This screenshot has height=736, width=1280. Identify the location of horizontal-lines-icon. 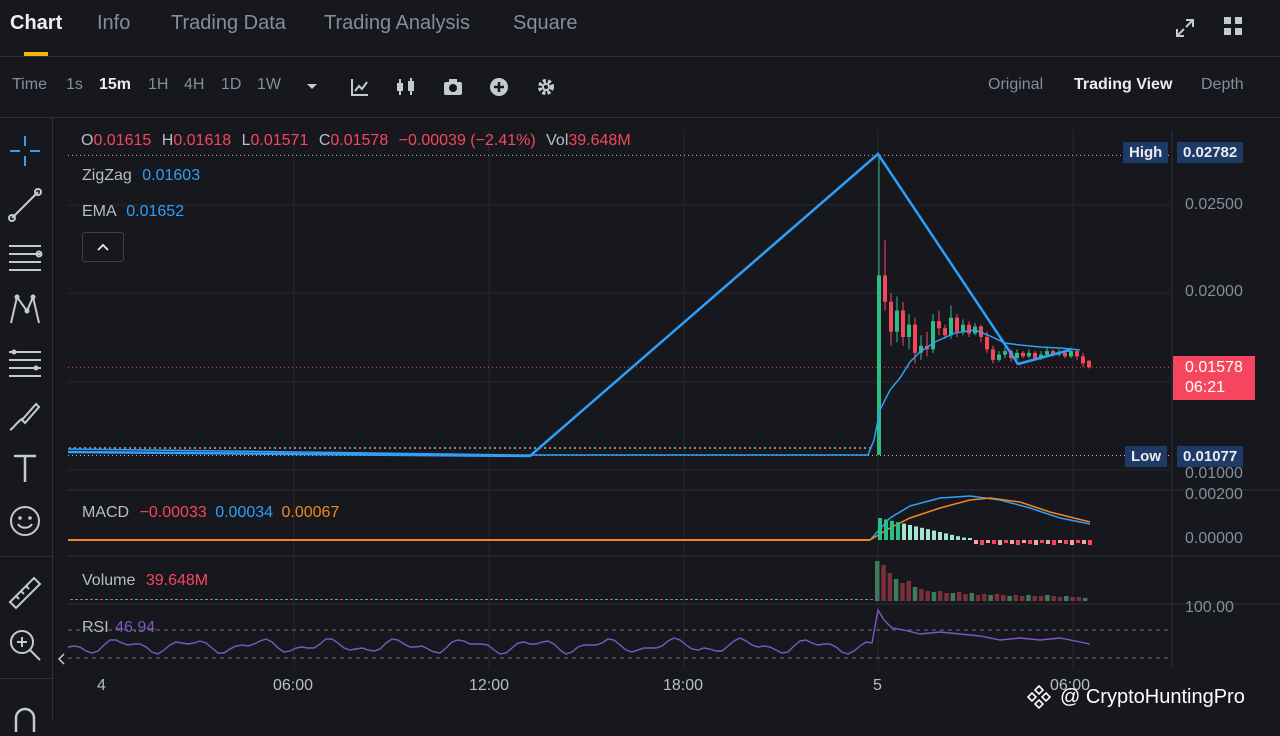
(25, 257).